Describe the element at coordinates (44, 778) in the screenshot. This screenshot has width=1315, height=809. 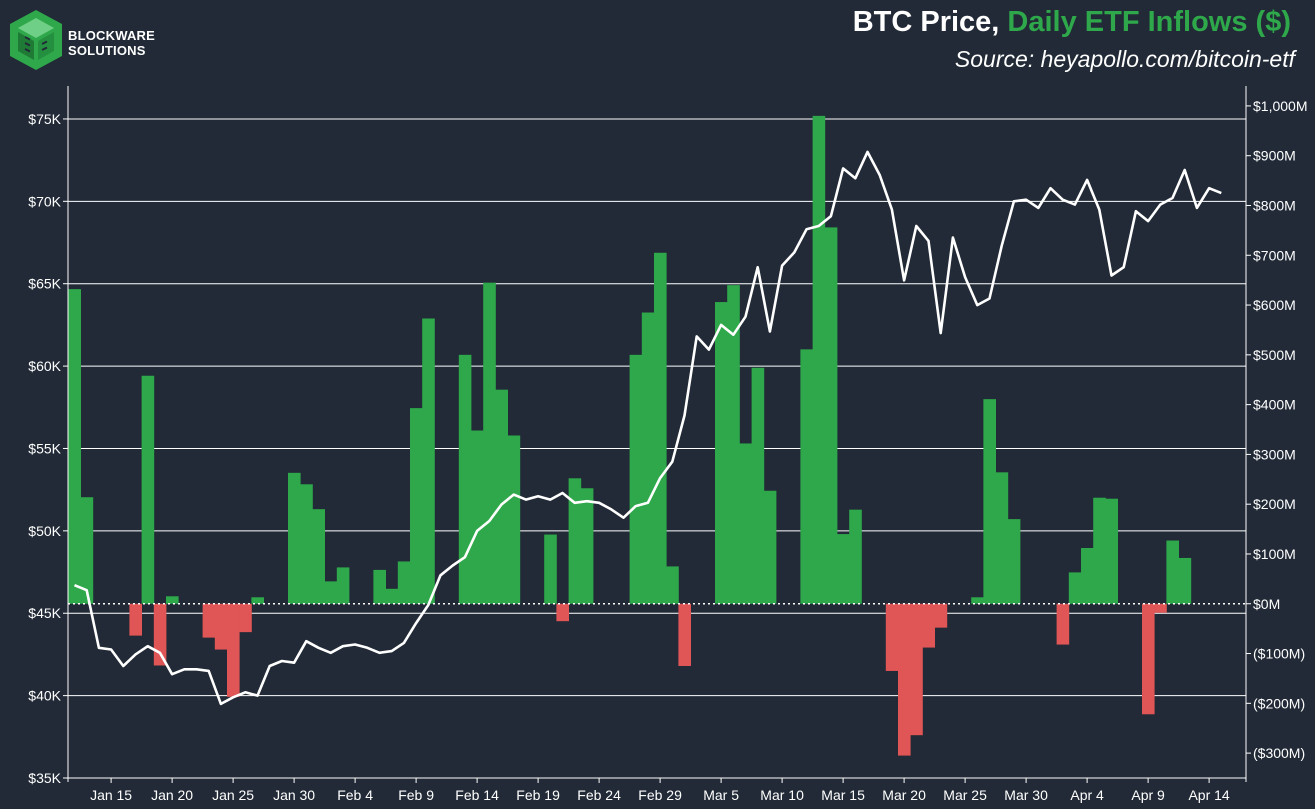
I see `left-tick-label: $35K` at that location.